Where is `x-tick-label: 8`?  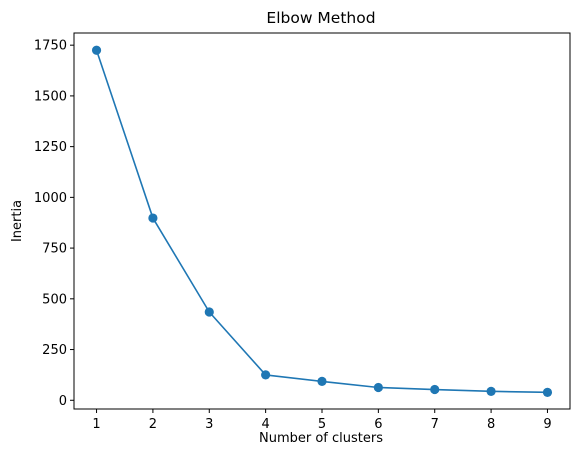 x-tick-label: 8 is located at coordinates (491, 424).